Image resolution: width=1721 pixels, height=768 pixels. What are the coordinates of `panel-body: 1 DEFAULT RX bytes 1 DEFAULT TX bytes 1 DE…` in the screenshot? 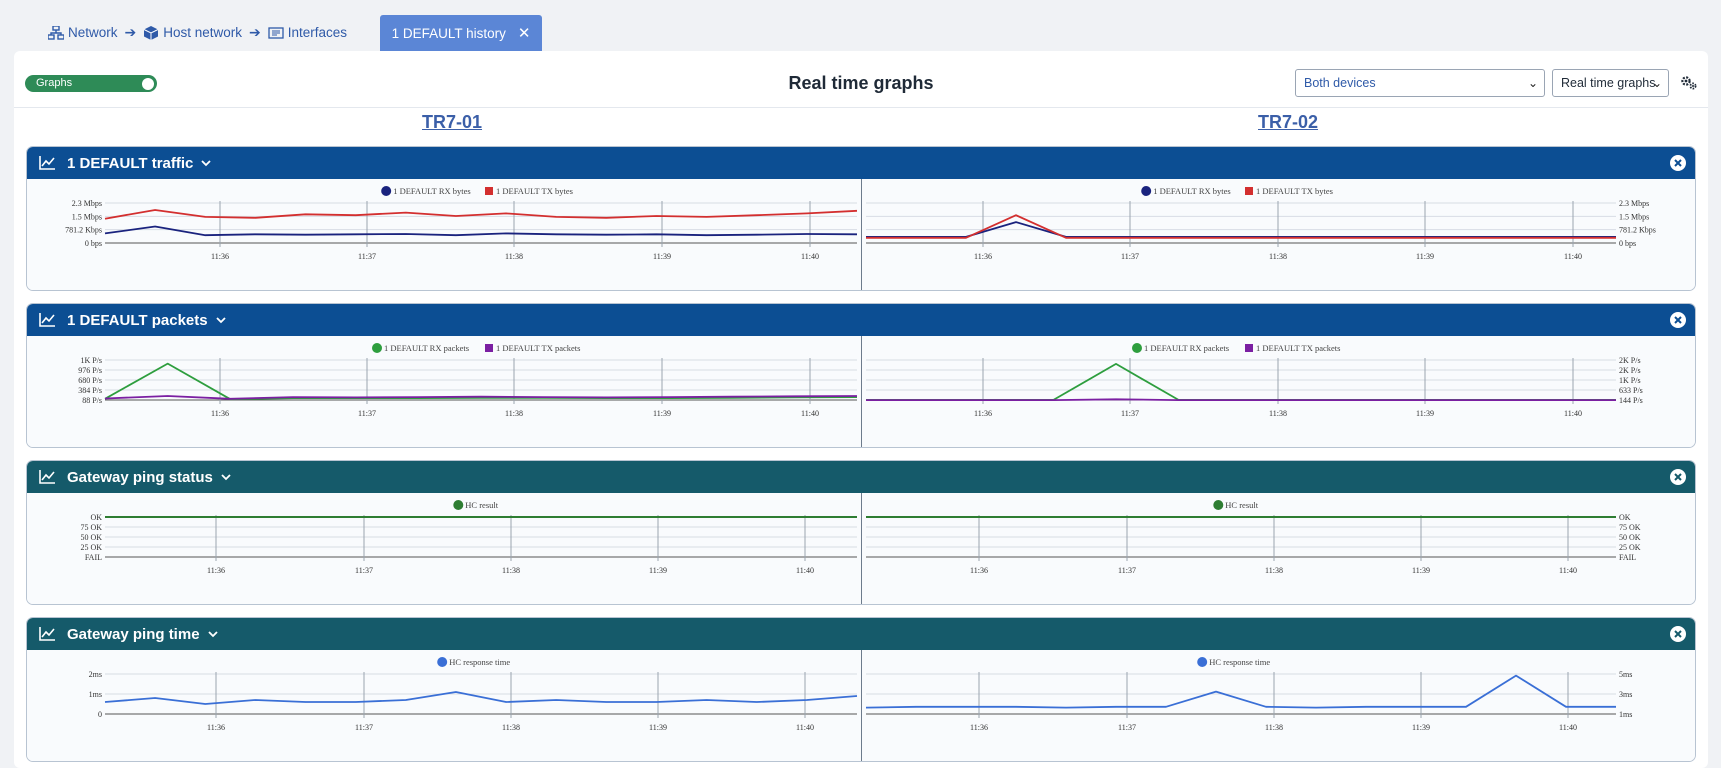 It's located at (861, 234).